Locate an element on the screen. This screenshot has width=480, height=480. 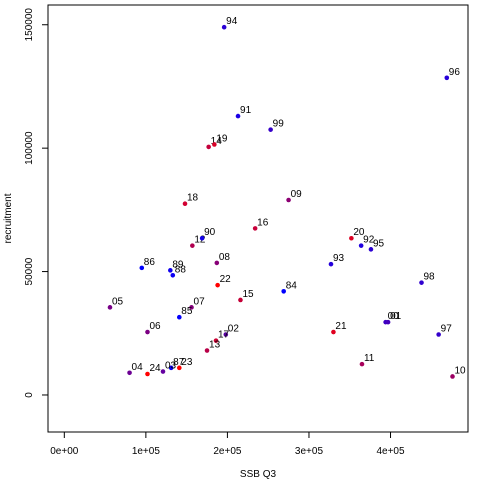
point-label: 14 is located at coordinates (217, 141).